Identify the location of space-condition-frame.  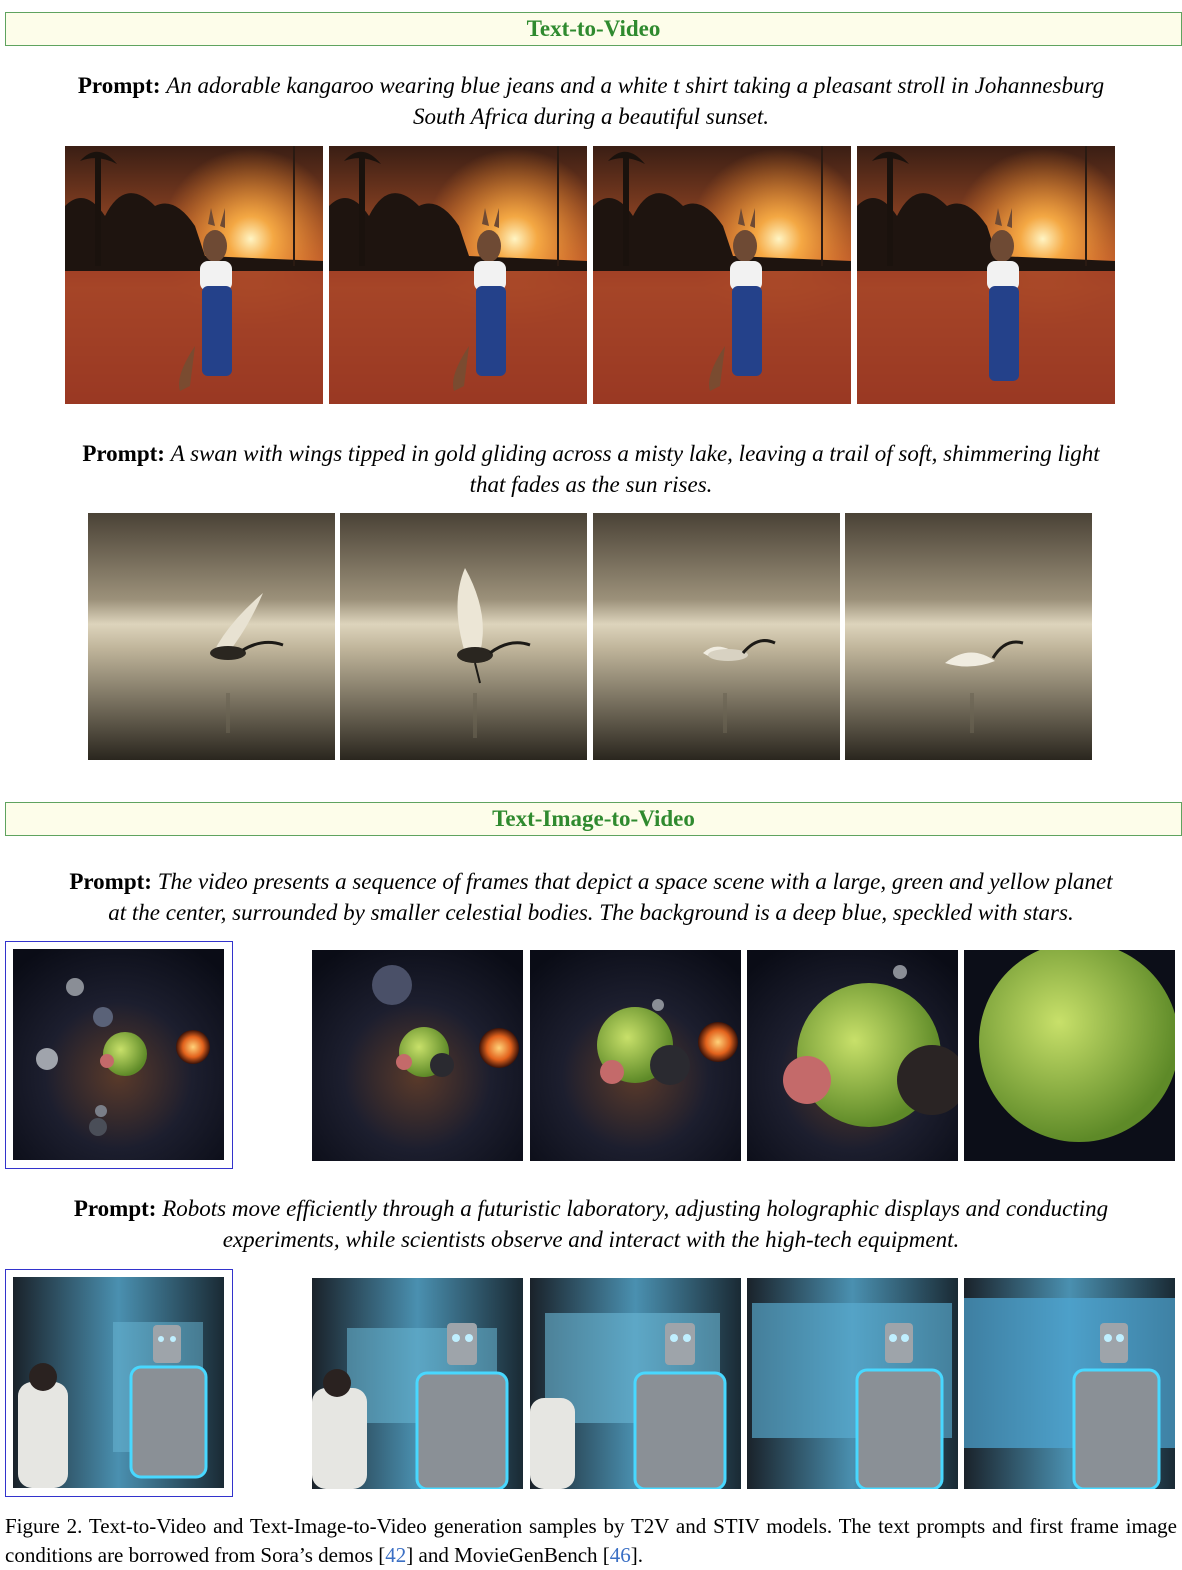
(118, 1054).